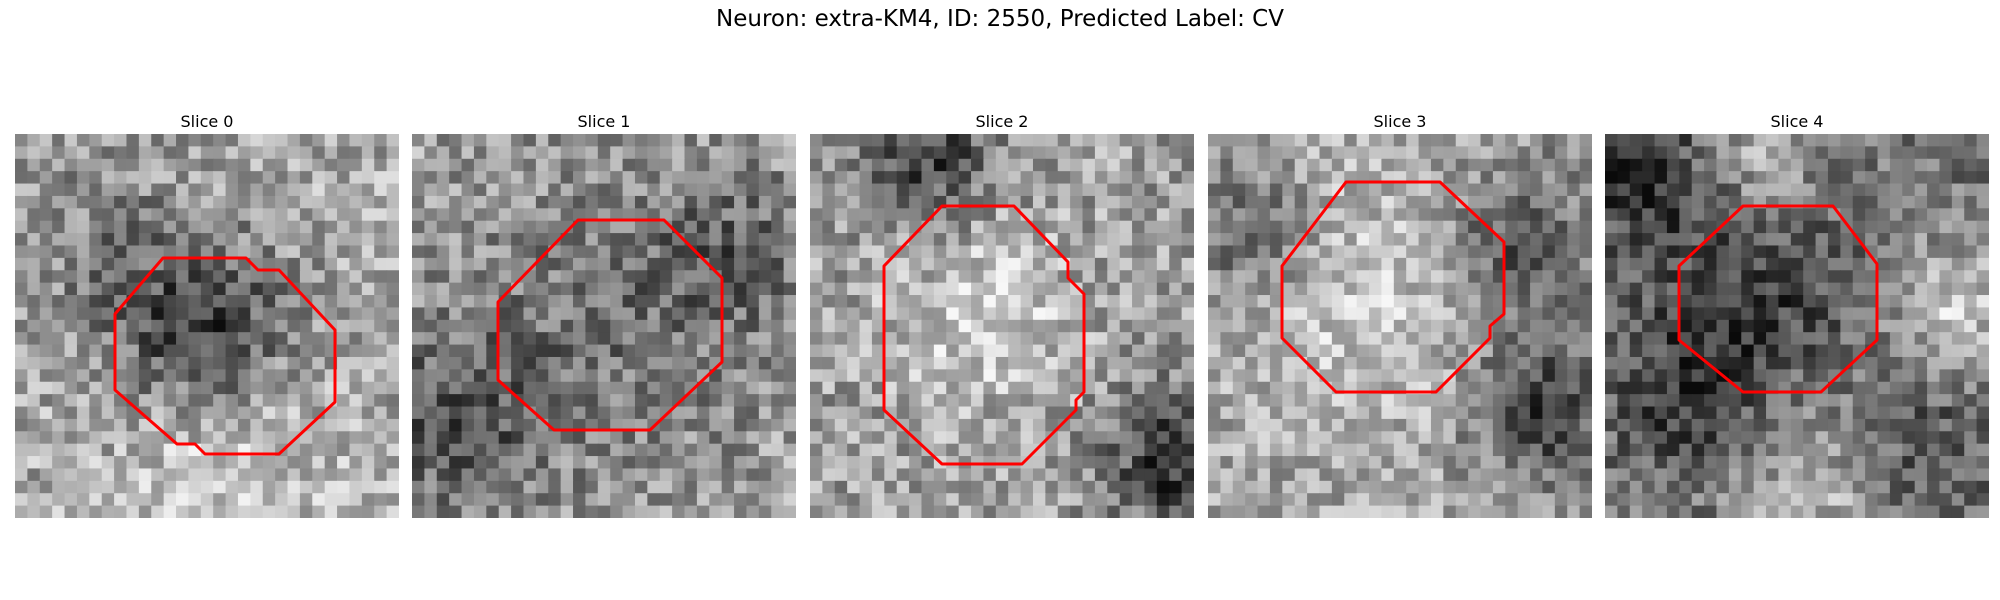 The image size is (2000, 600). I want to click on slice-title: Slice 1, so click(604, 121).